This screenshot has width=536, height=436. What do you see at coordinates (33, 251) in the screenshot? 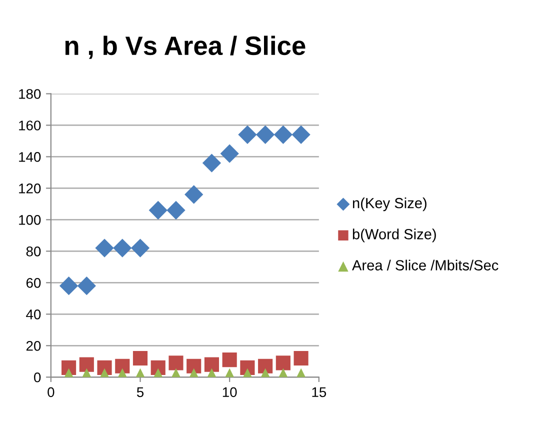
I see `y-tick-label: 80` at bounding box center [33, 251].